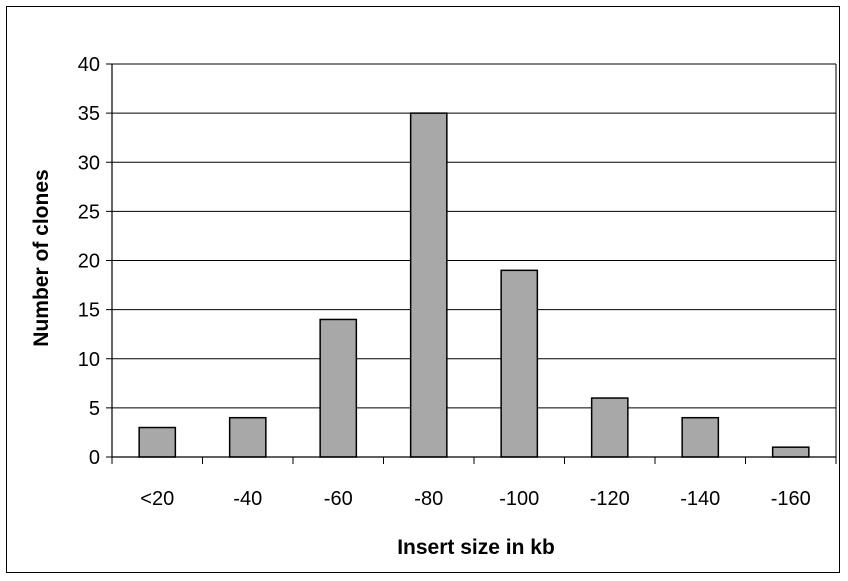 Image resolution: width=848 pixels, height=581 pixels. I want to click on y-tick-label: 10, so click(89, 360).